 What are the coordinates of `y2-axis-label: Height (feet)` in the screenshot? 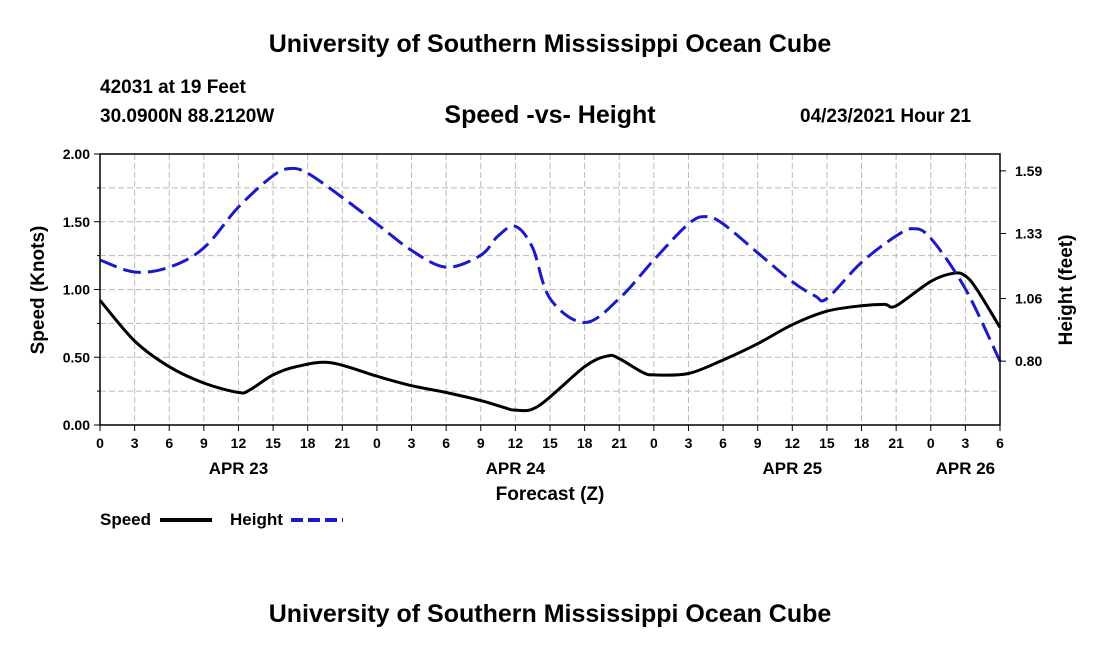 It's located at (1066, 290).